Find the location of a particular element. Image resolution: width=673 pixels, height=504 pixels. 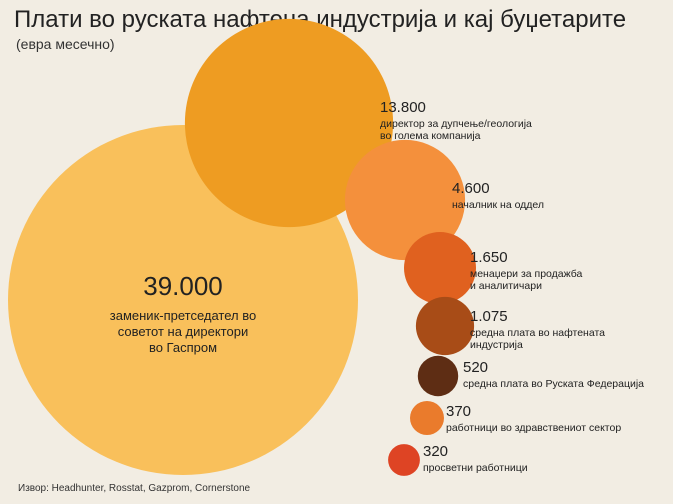

category-label-4-0: средна плата во нафтената is located at coordinates (537, 333).